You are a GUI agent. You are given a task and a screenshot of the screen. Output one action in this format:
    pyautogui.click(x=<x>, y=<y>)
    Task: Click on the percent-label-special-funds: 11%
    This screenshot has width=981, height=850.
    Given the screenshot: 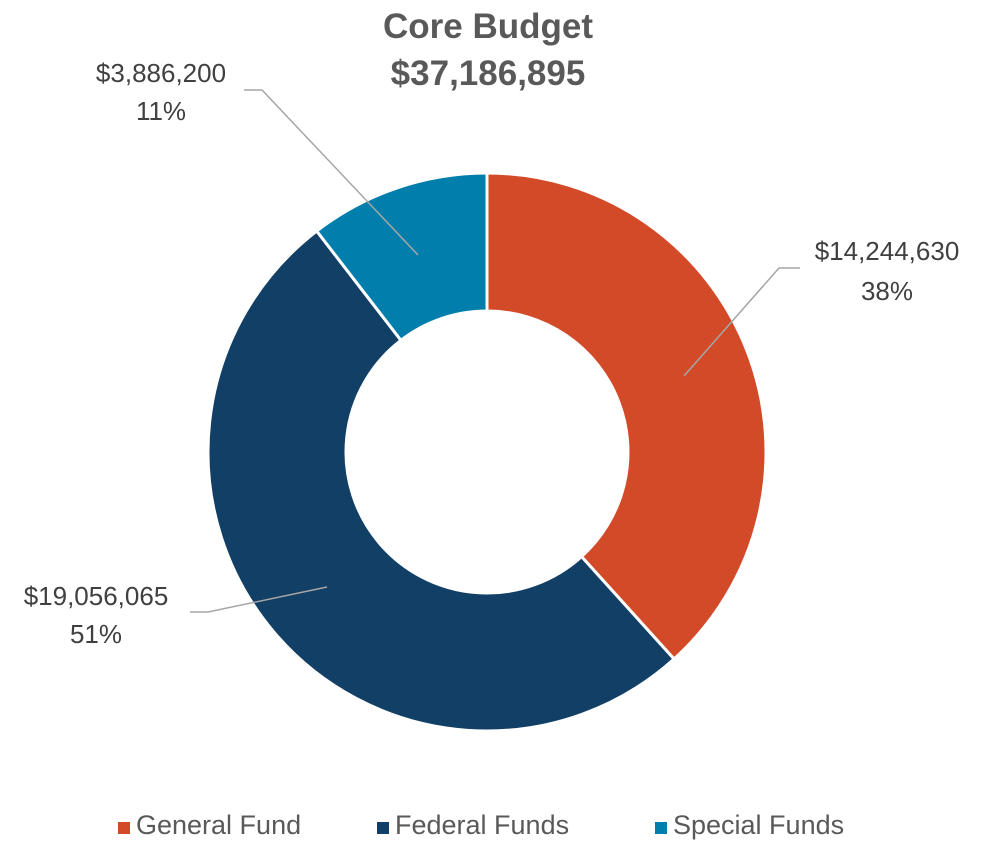 What is the action you would take?
    pyautogui.click(x=161, y=111)
    